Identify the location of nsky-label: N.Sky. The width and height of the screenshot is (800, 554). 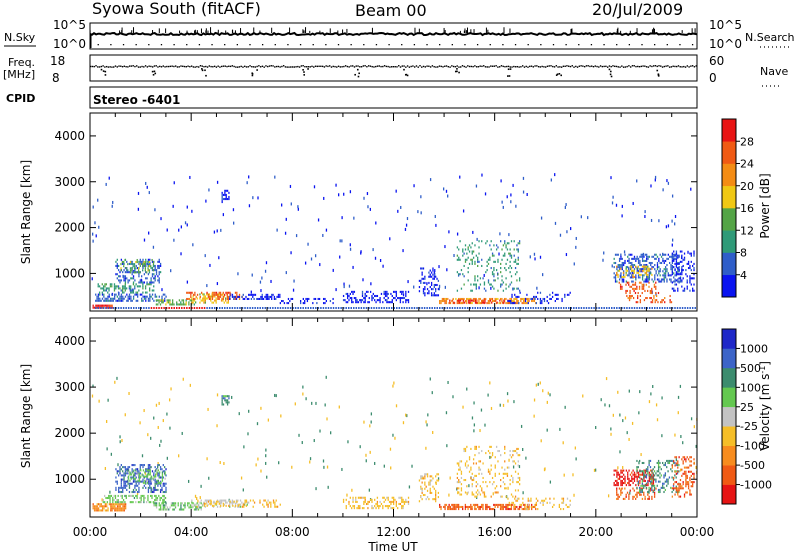
(20, 37).